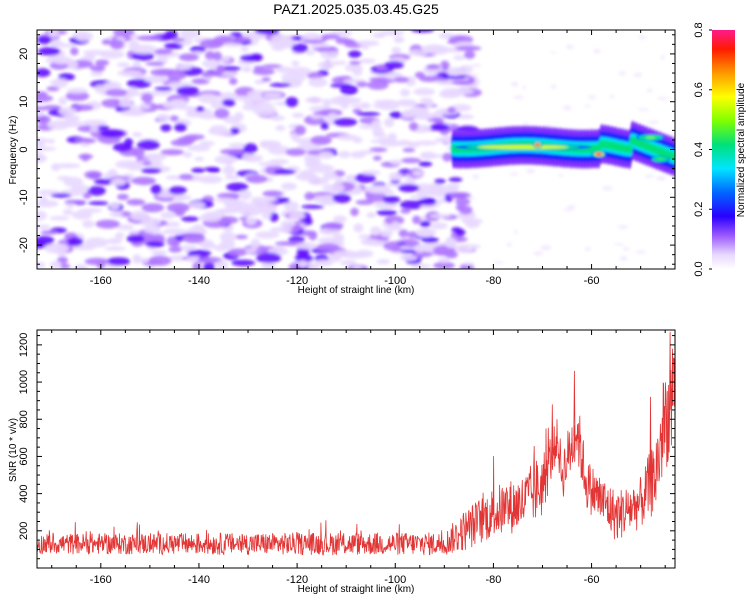 Image resolution: width=750 pixels, height=600 pixels. I want to click on heatmap-y-tick-label: 10, so click(24, 102).